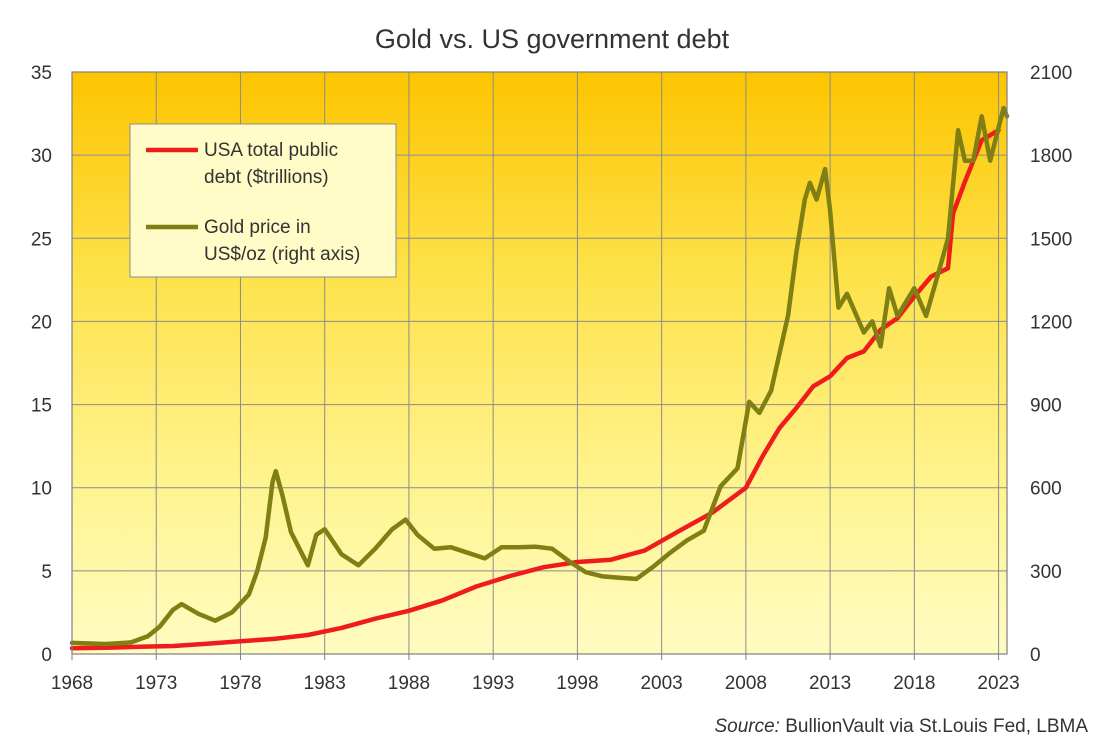 This screenshot has height=752, width=1100. What do you see at coordinates (1046, 572) in the screenshot?
I see `y-right-tick-label: 300` at bounding box center [1046, 572].